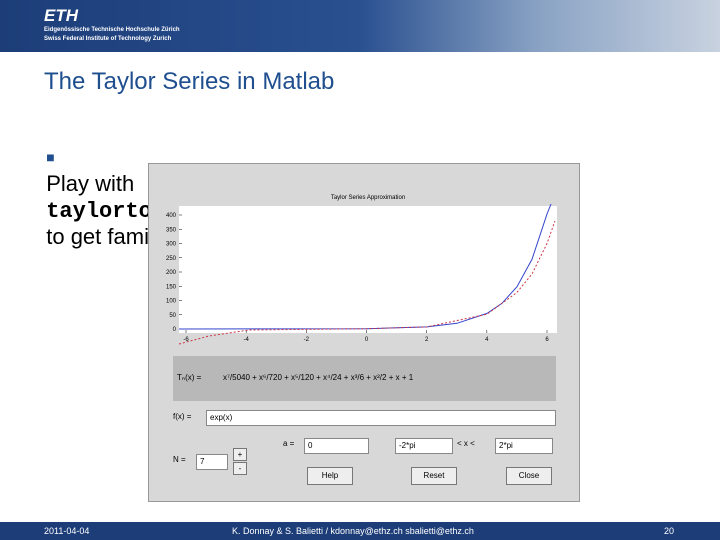 This screenshot has height=540, width=720. I want to click on plus-button: +, so click(240, 454).